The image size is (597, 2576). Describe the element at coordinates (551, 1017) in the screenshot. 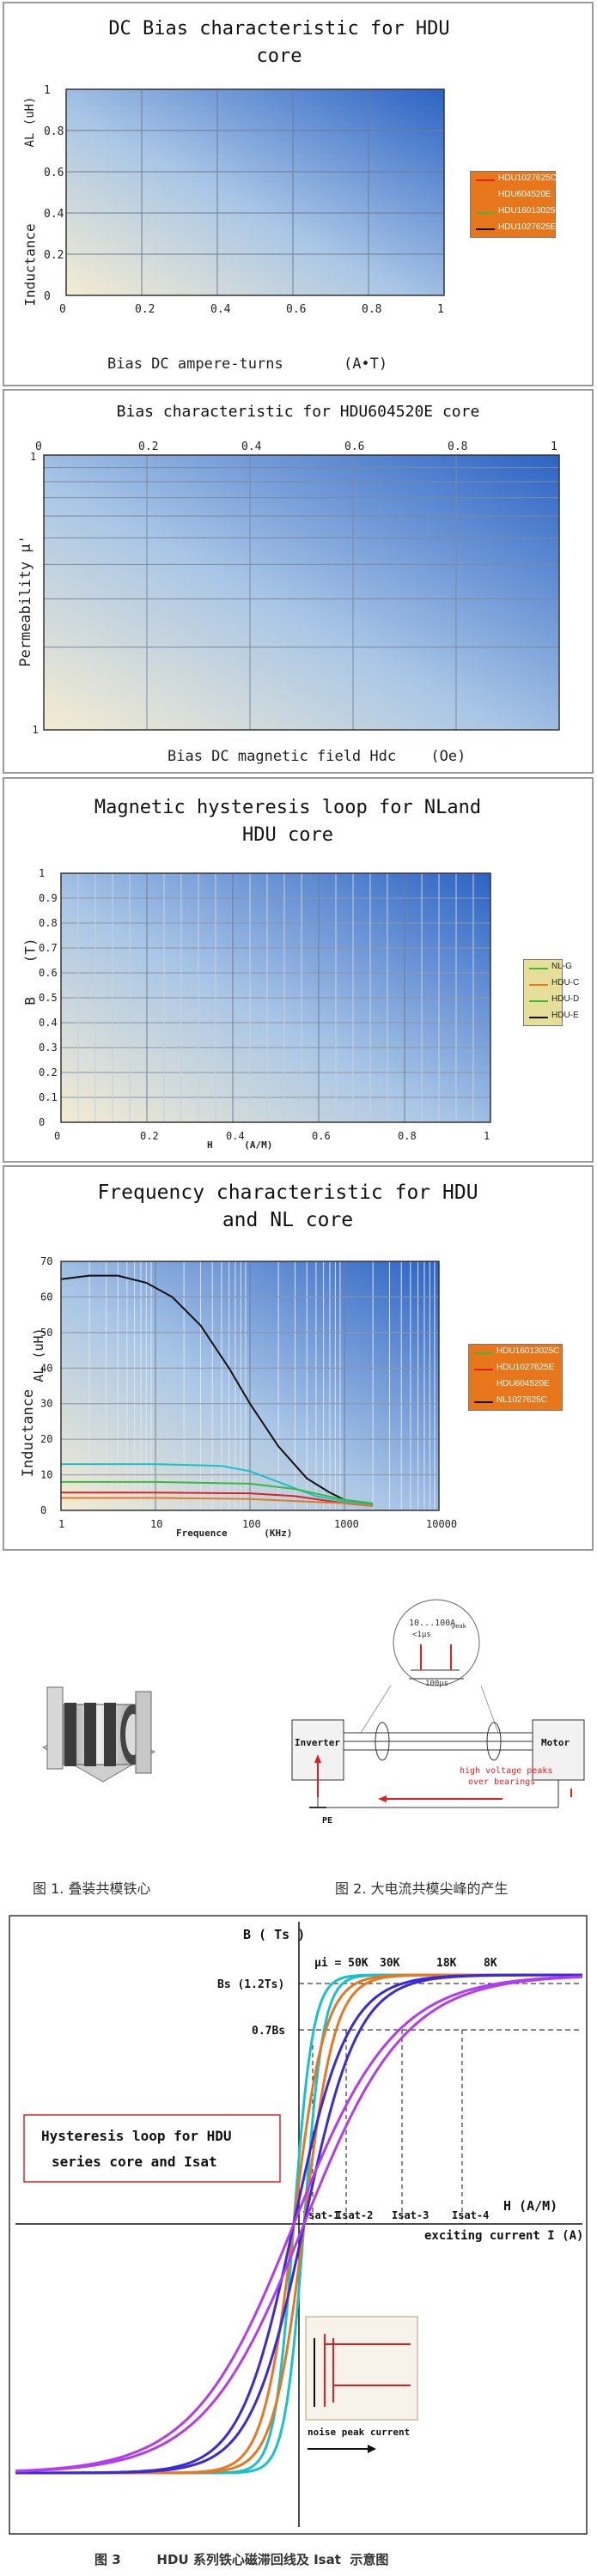

I see `legend-item: HDU-E` at that location.